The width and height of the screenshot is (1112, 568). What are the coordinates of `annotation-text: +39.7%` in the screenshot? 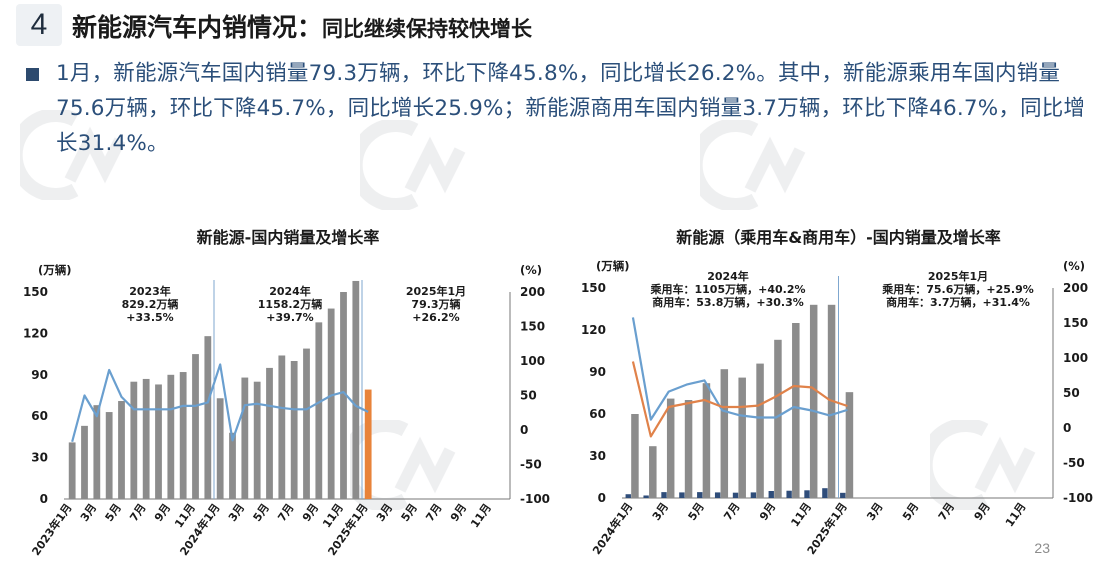 It's located at (289, 317).